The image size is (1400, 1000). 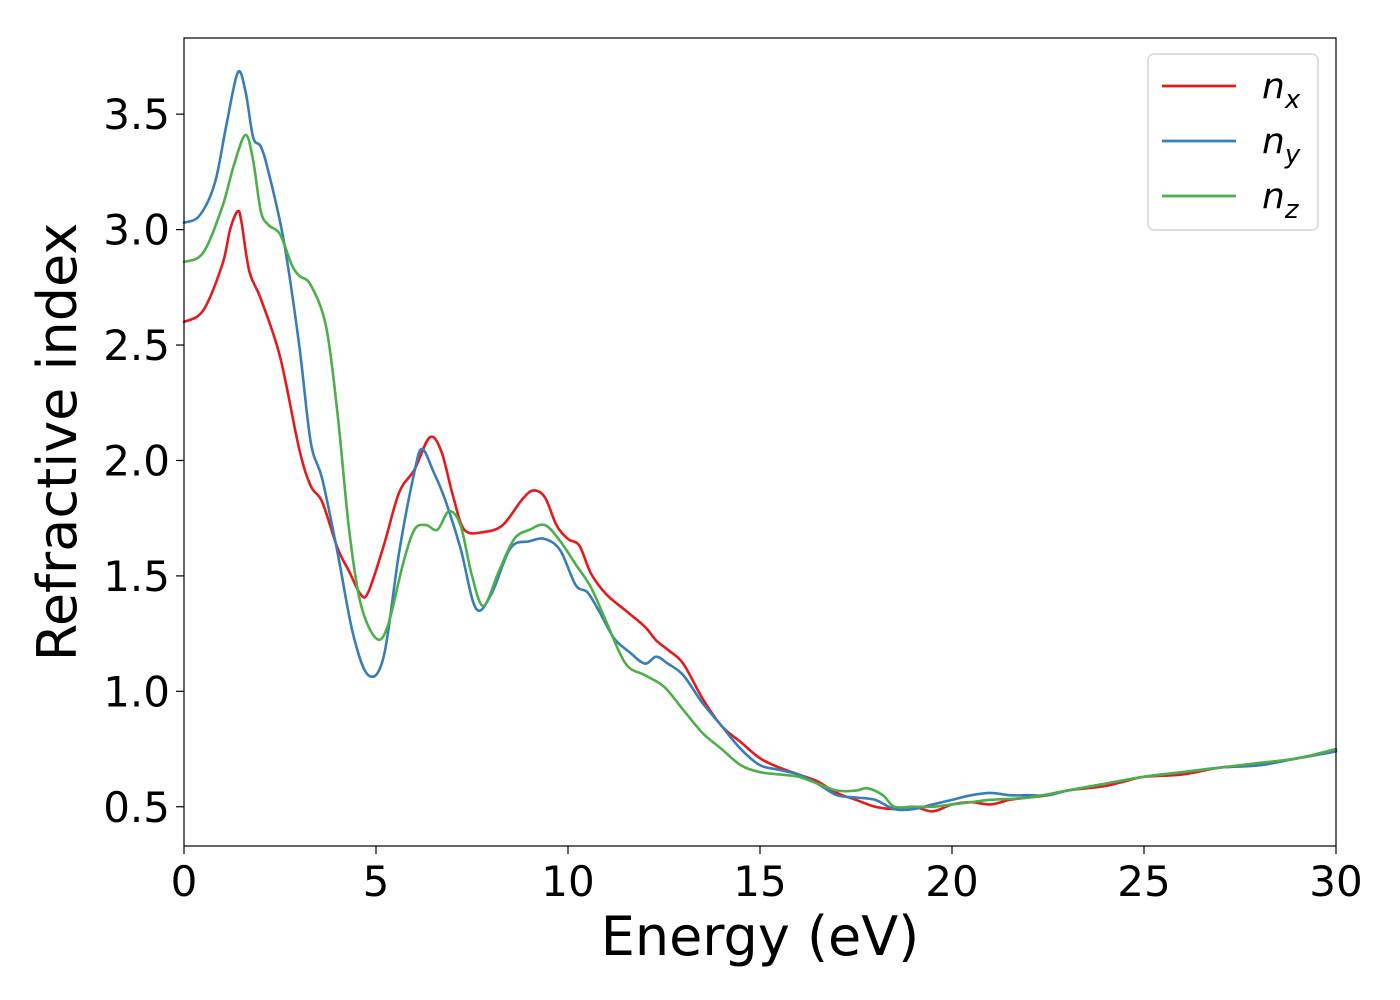 I want to click on x-tick-label: 0, so click(x=184, y=881).